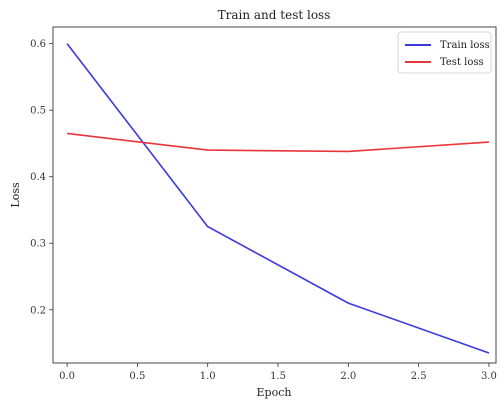 This screenshot has width=504, height=400. I want to click on y-axis-label: Loss, so click(15, 195).